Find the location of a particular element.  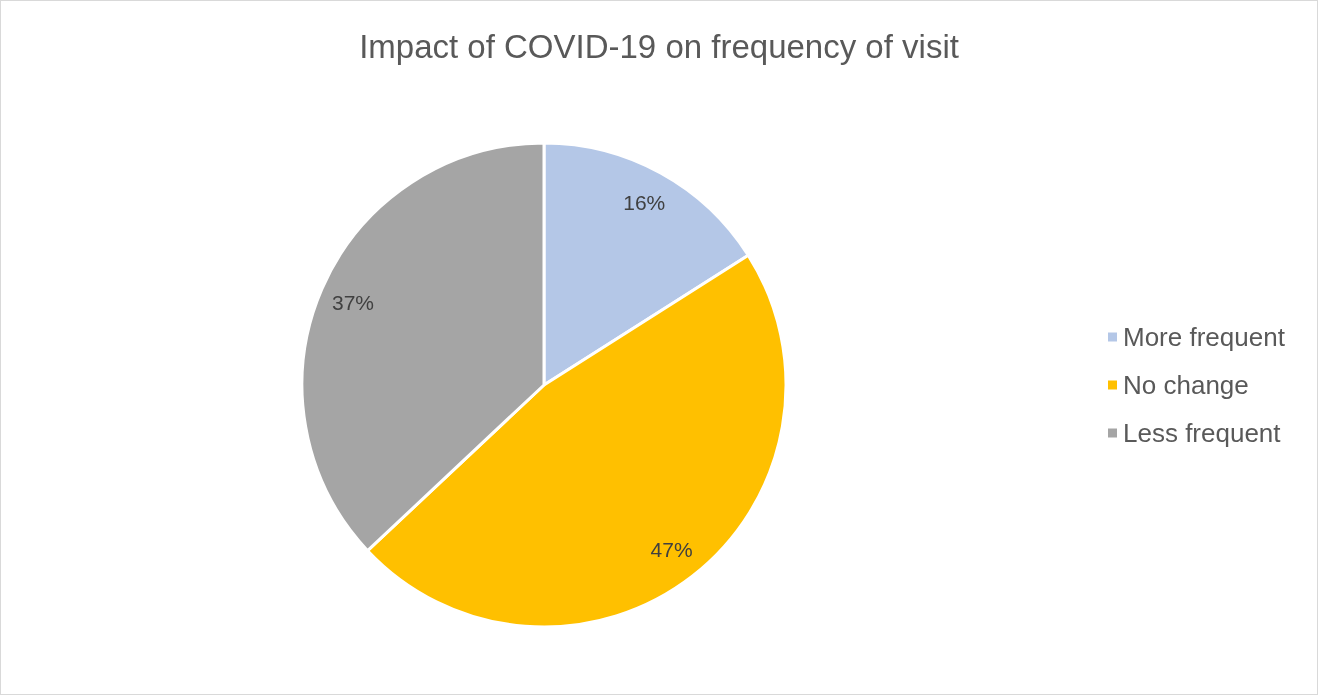

legend-label: More frequent is located at coordinates (1204, 337).